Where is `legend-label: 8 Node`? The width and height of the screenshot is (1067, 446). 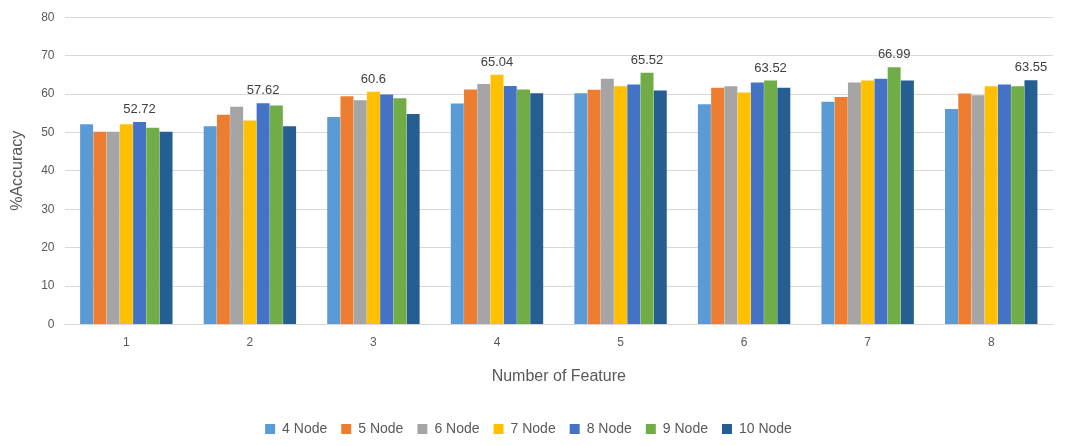
legend-label: 8 Node is located at coordinates (609, 427).